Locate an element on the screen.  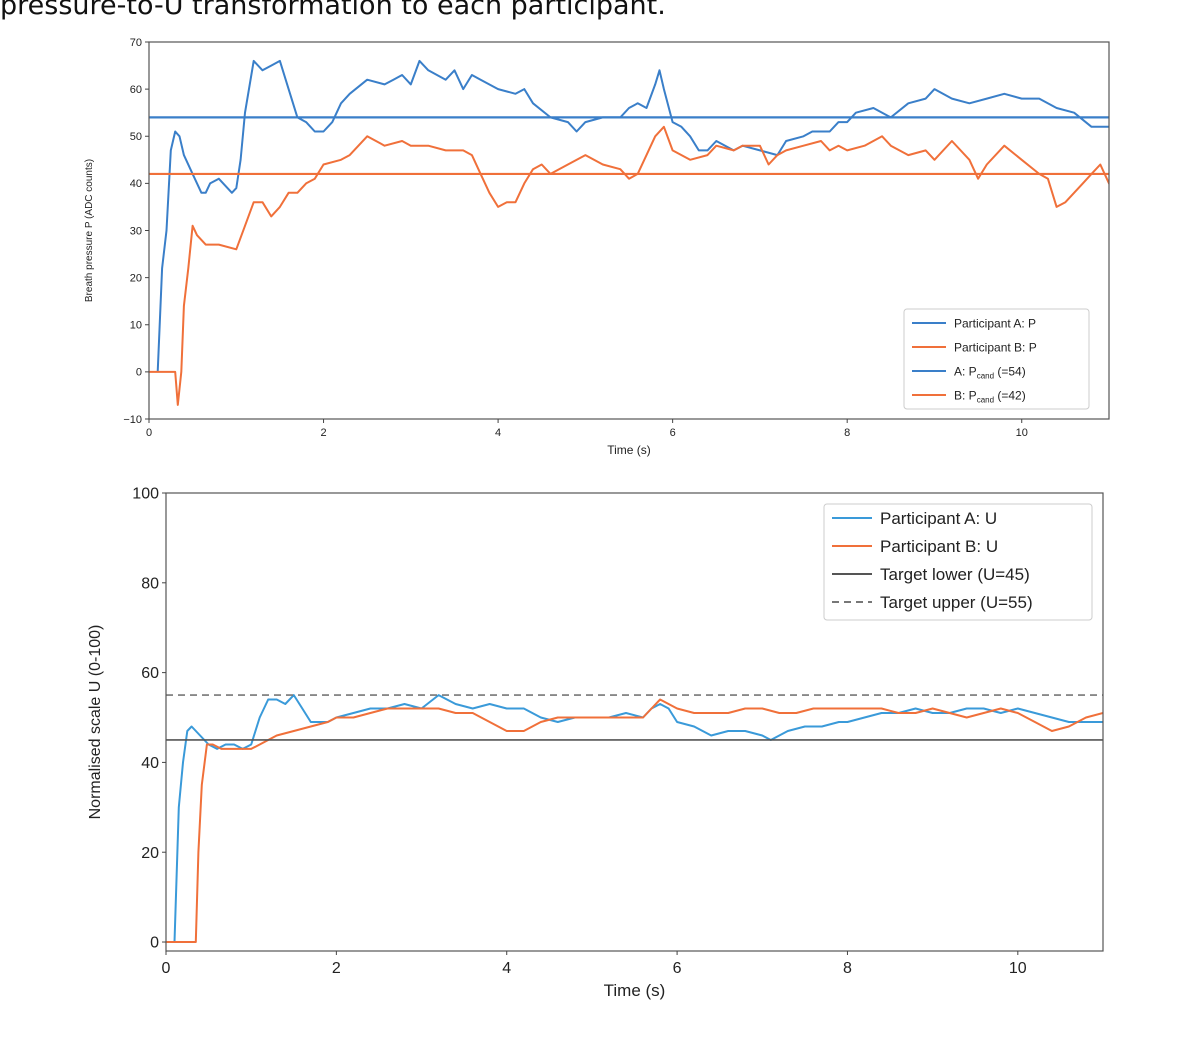
y-tick-label: 50 is located at coordinates (136, 137).